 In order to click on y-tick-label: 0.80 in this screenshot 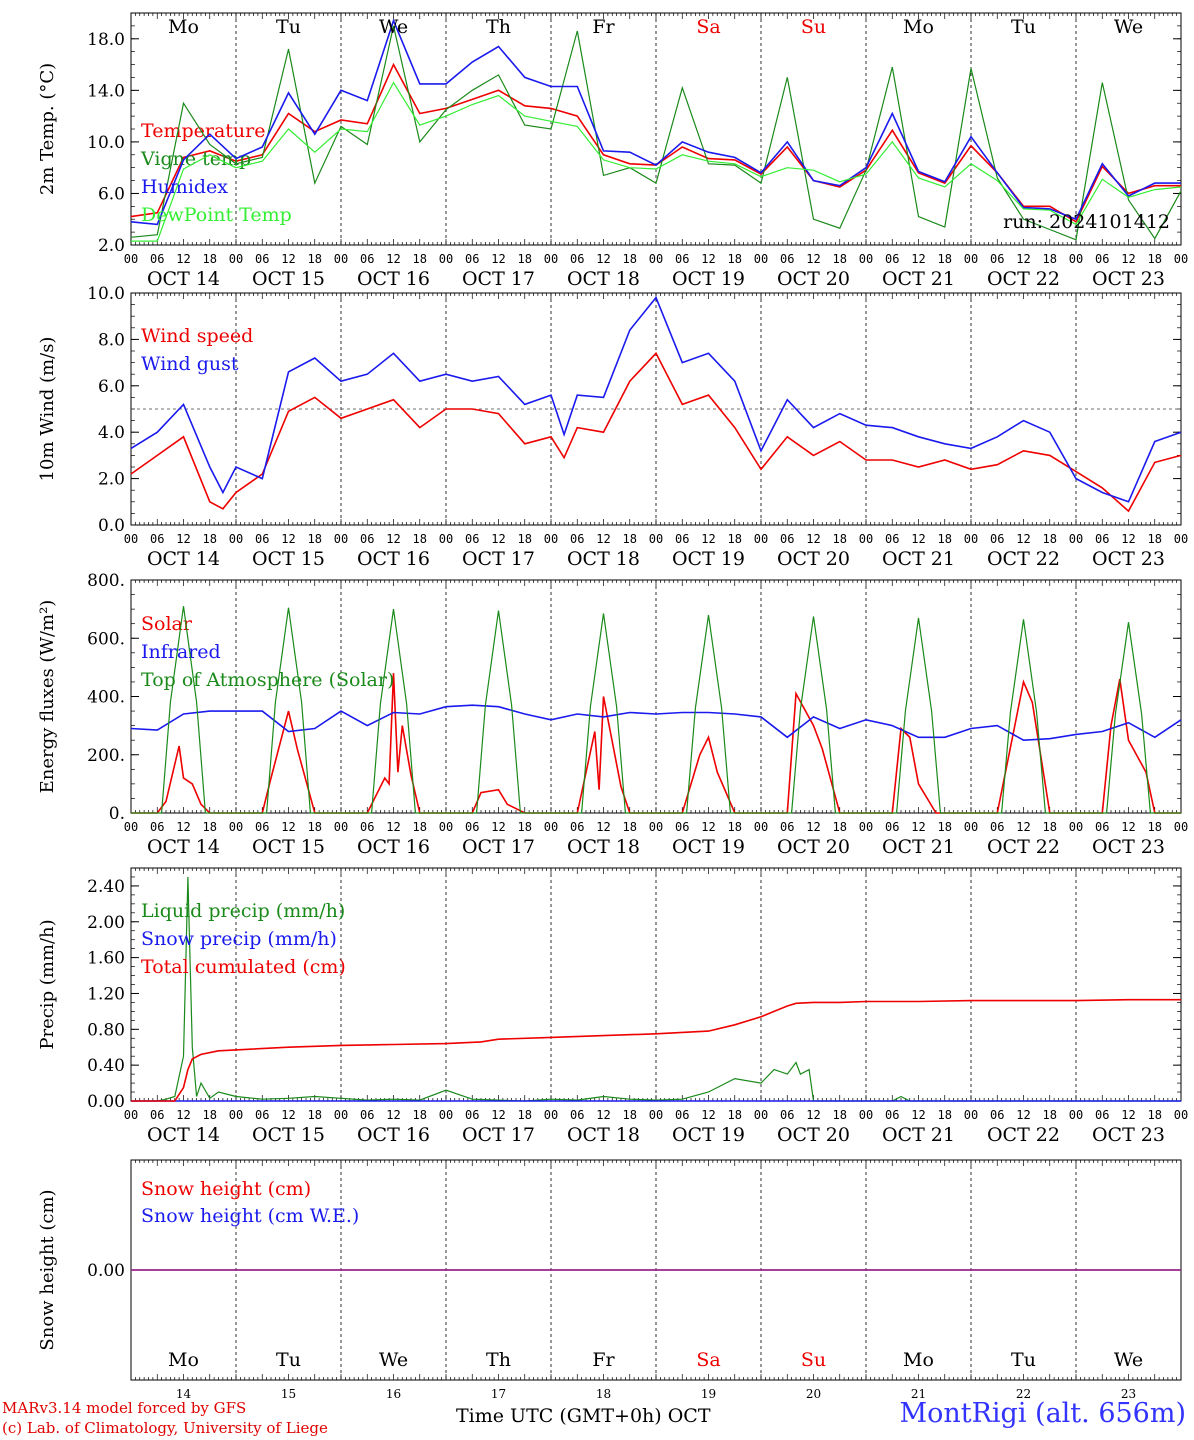, I will do `click(106, 1030)`.